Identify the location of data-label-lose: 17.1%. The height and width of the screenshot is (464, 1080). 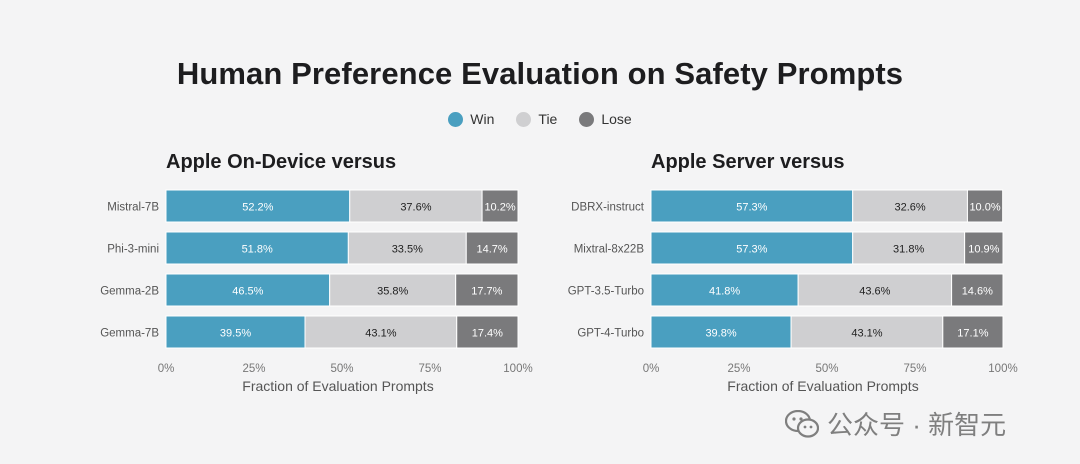
(972, 334).